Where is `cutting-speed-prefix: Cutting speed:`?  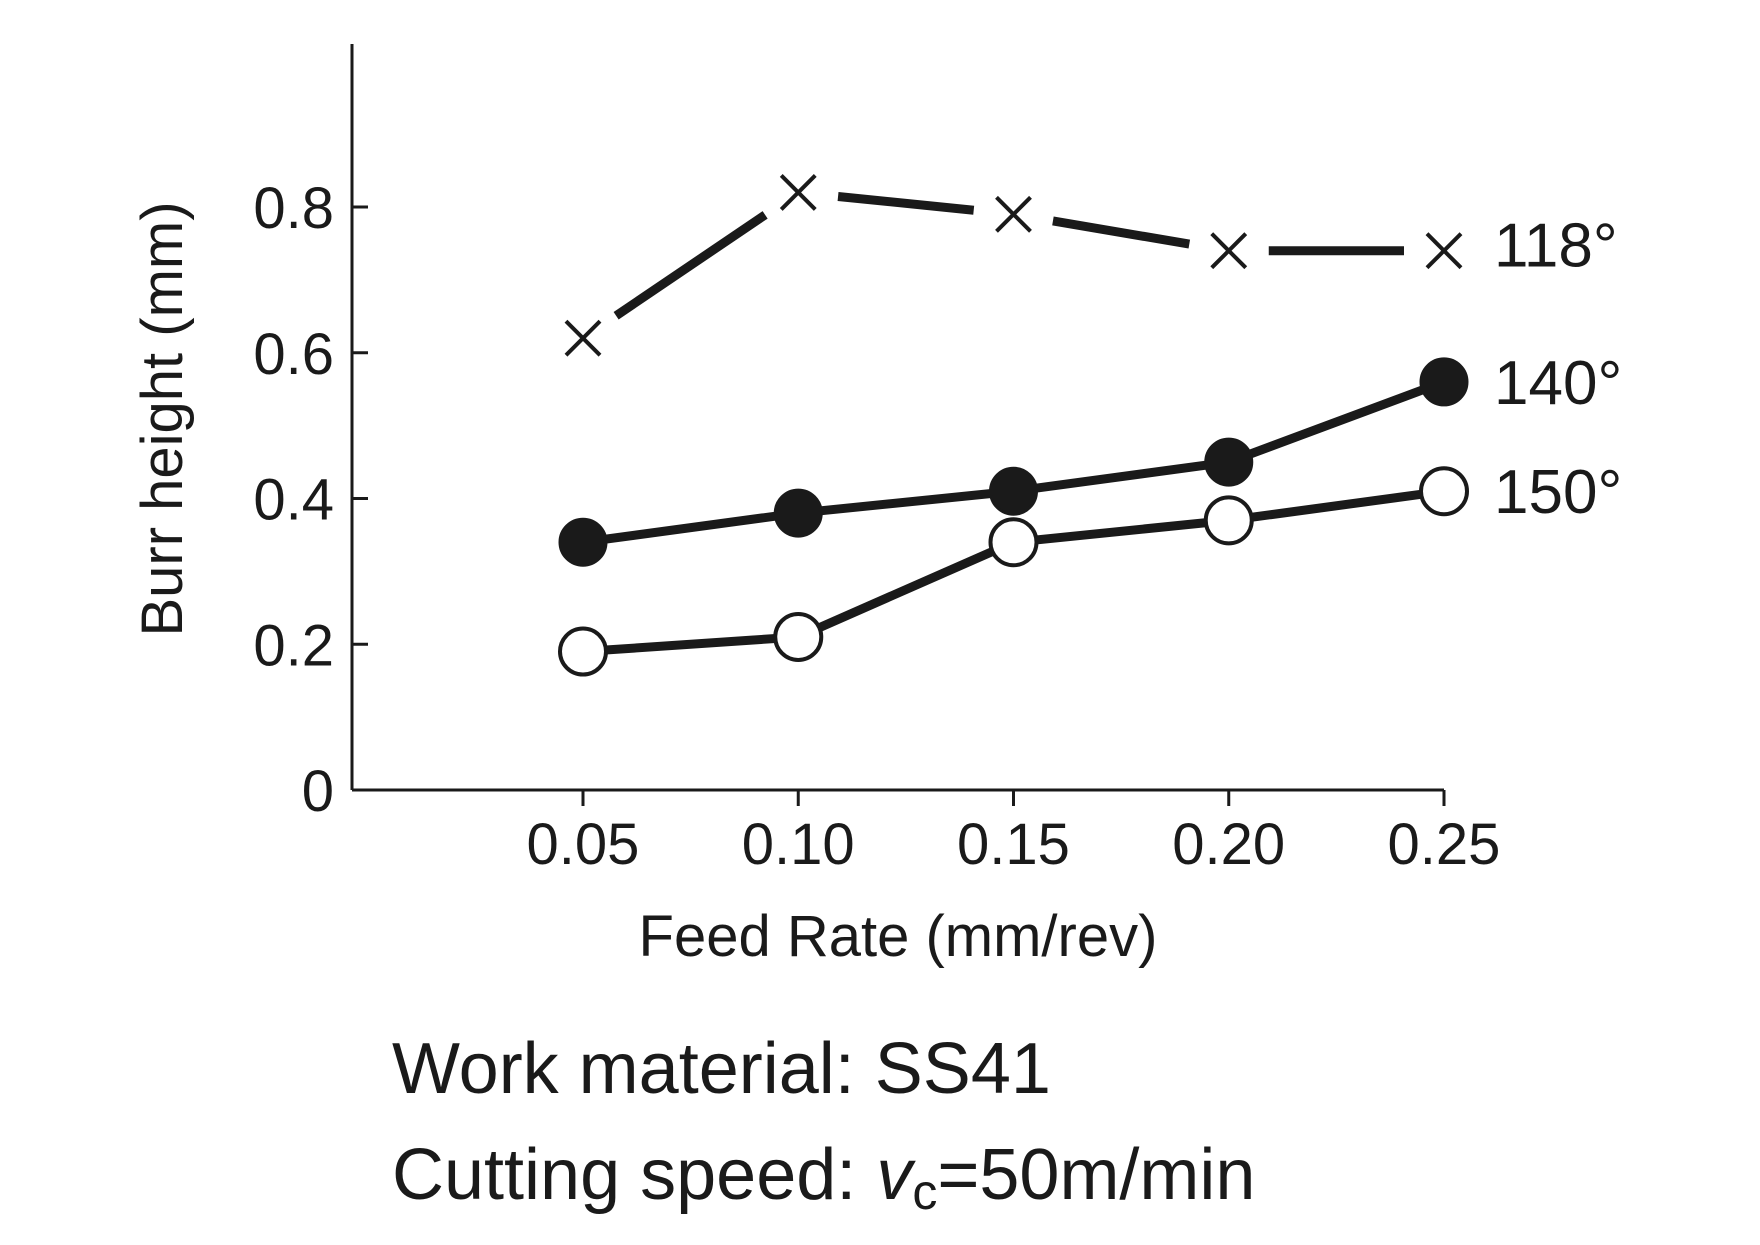
cutting-speed-prefix: Cutting speed: is located at coordinates (634, 1175).